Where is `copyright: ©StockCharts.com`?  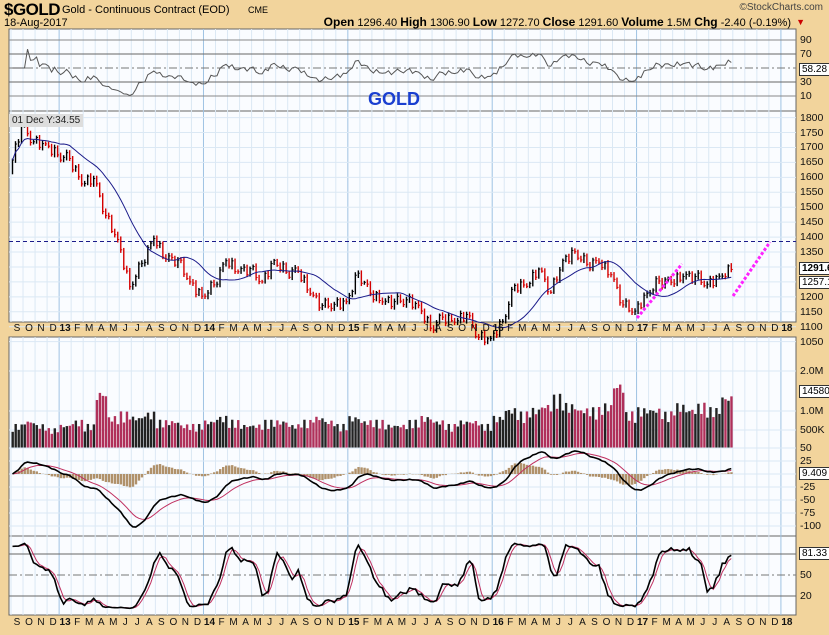
copyright: ©StockCharts.com is located at coordinates (781, 7).